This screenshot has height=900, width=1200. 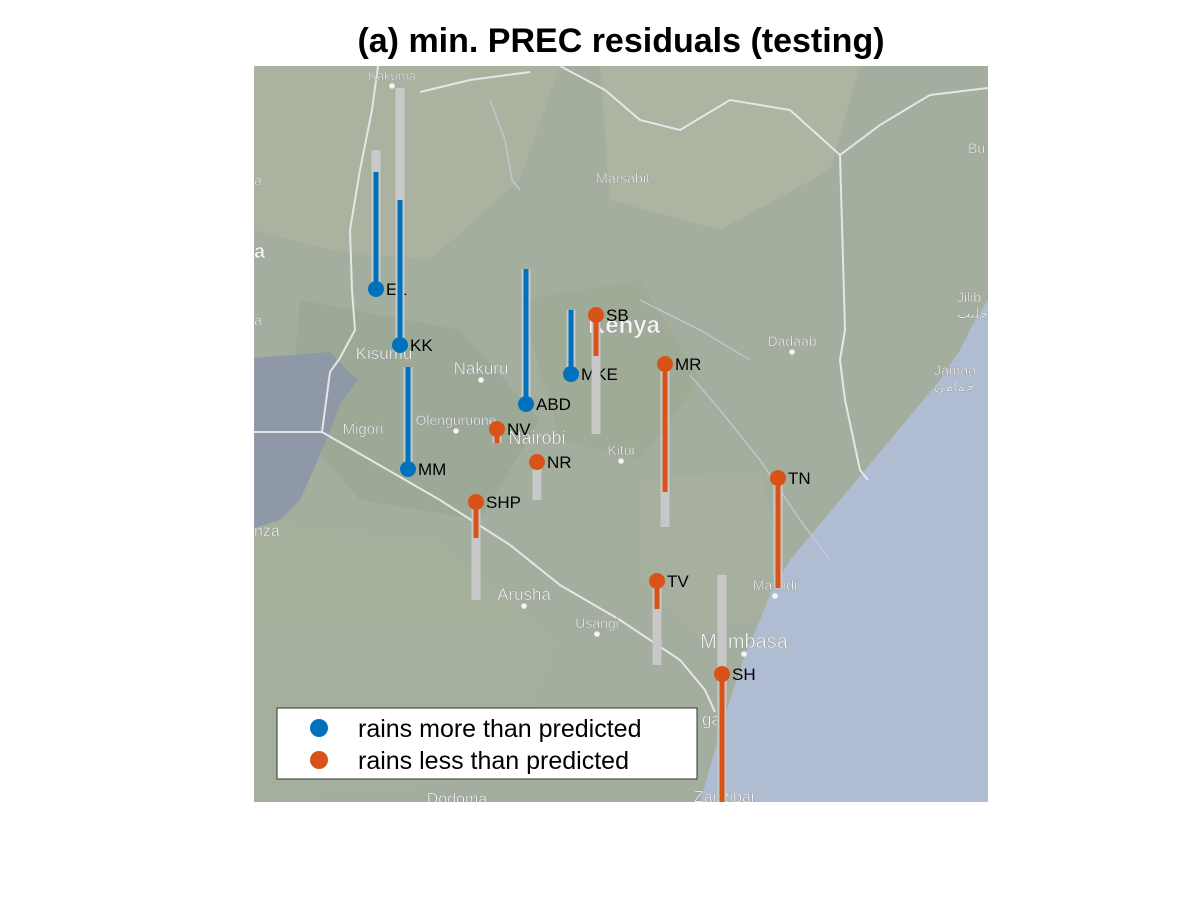 What do you see at coordinates (457, 799) in the screenshot?
I see `place-label: Dodoma` at bounding box center [457, 799].